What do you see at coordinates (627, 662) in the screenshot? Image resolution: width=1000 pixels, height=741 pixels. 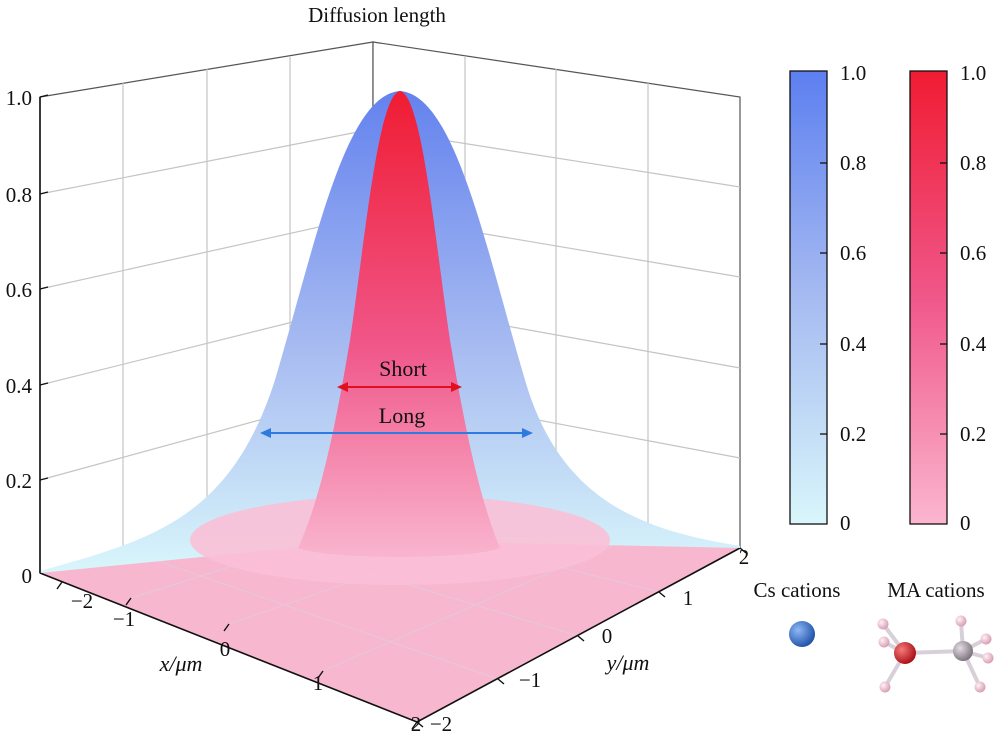 I see `y-axis-label: y/μm` at bounding box center [627, 662].